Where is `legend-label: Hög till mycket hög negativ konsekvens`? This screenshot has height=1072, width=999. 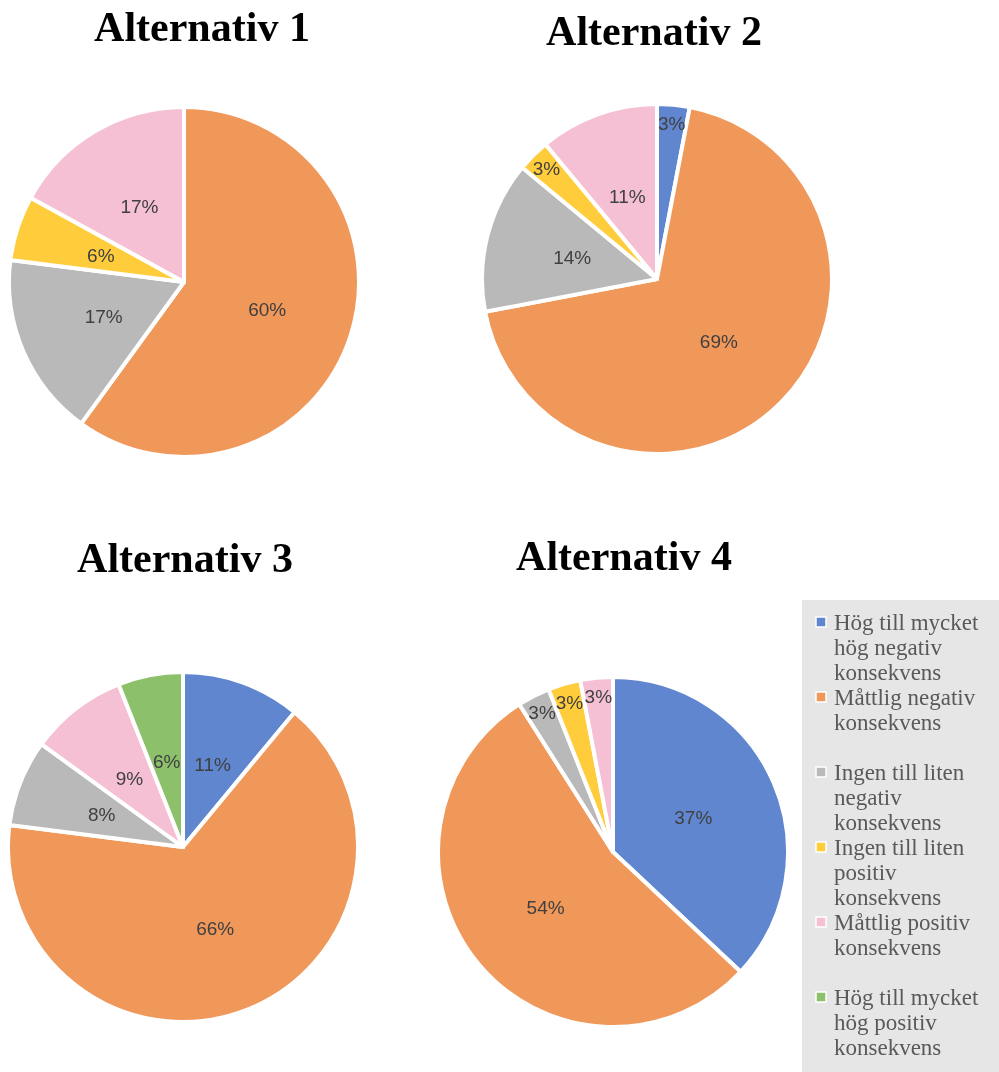 legend-label: Hög till mycket hög negativ konsekvens is located at coordinates (906, 647).